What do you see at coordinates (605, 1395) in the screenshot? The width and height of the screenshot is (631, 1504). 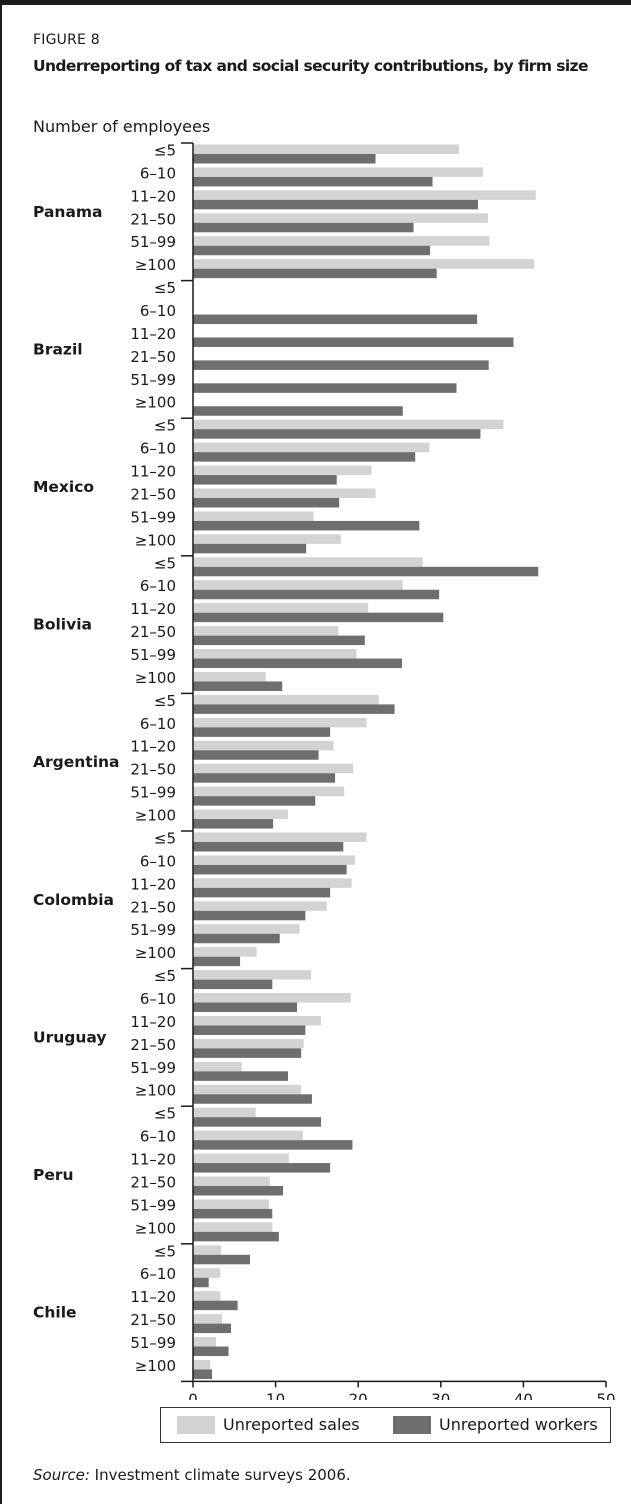 I see `x-tick-label: 50` at bounding box center [605, 1395].